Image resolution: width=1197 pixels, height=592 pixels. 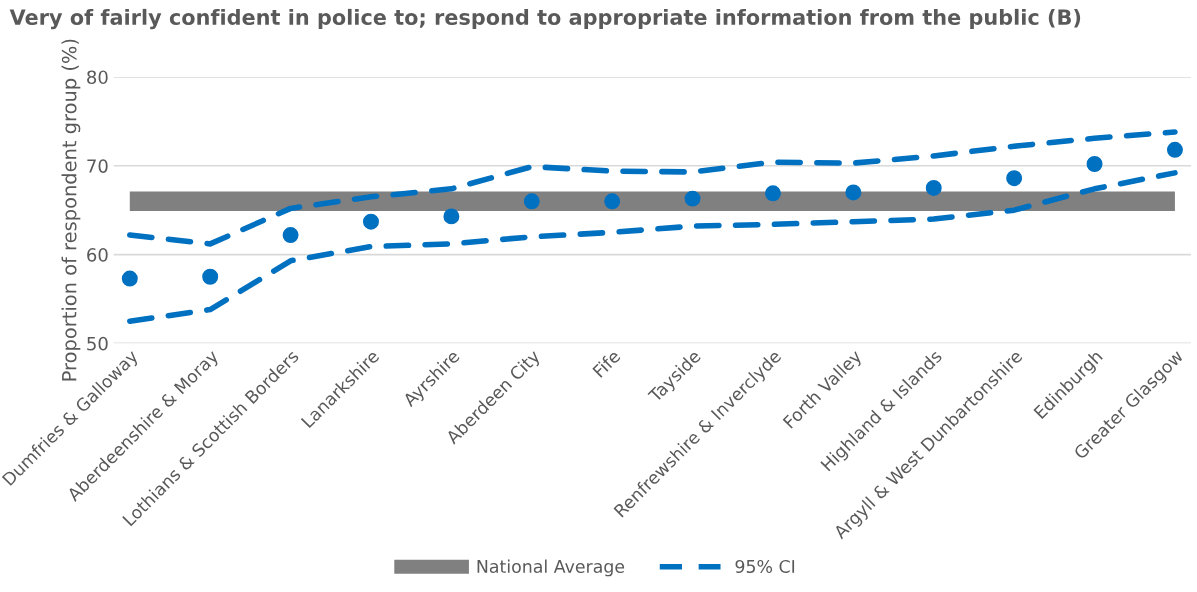 I want to click on y-tick-label: 60, so click(x=97, y=255).